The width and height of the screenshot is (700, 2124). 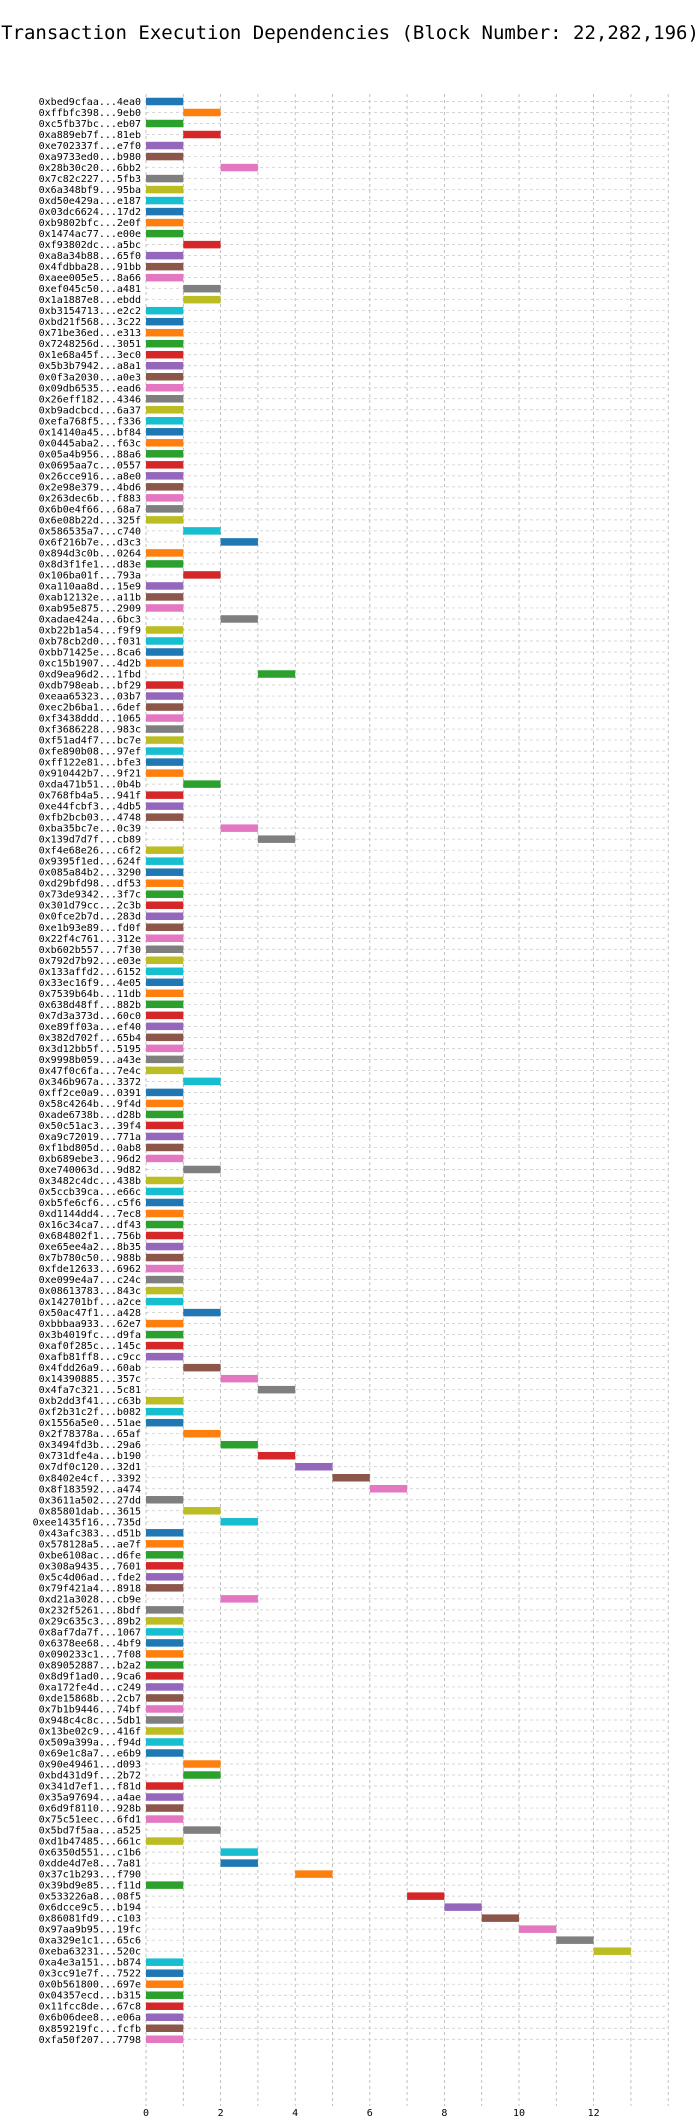 What do you see at coordinates (90, 1632) in the screenshot?
I see `transaction-label: 0x8af7da7f...1067` at bounding box center [90, 1632].